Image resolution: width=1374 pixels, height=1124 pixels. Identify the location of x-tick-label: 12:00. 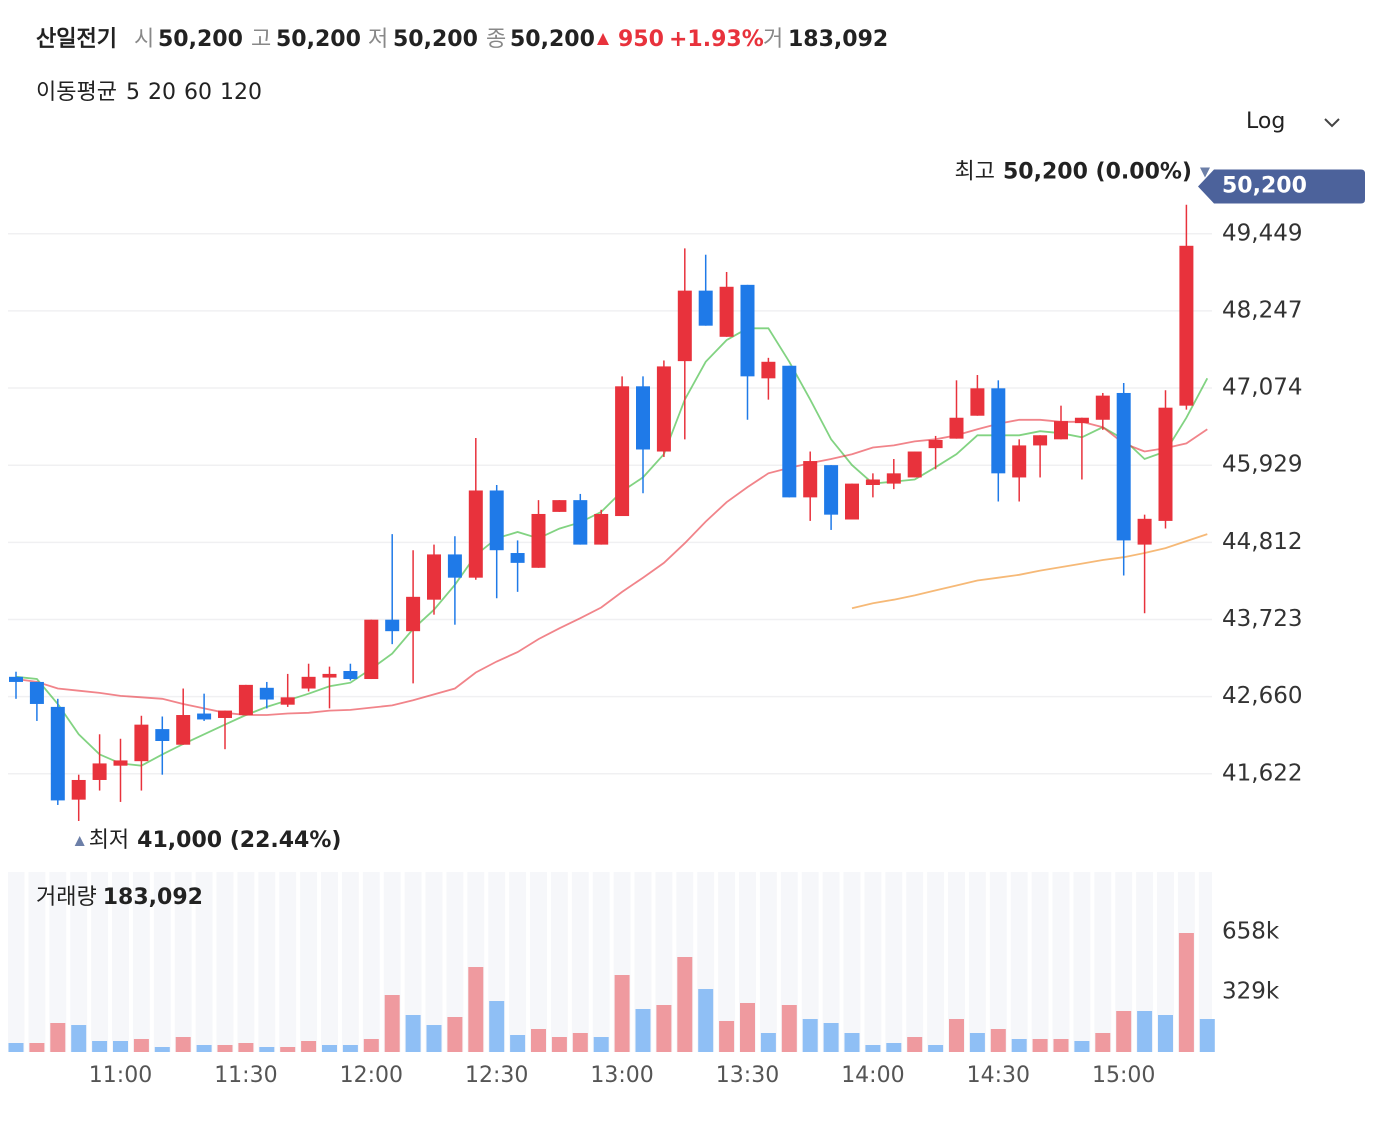
(371, 1075).